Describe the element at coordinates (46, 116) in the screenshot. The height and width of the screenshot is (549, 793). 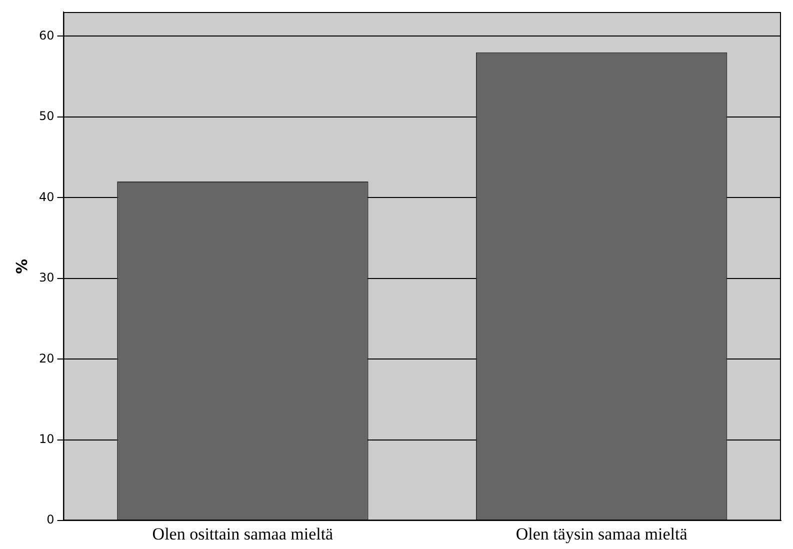
I see `y-tick-label: 50` at that location.